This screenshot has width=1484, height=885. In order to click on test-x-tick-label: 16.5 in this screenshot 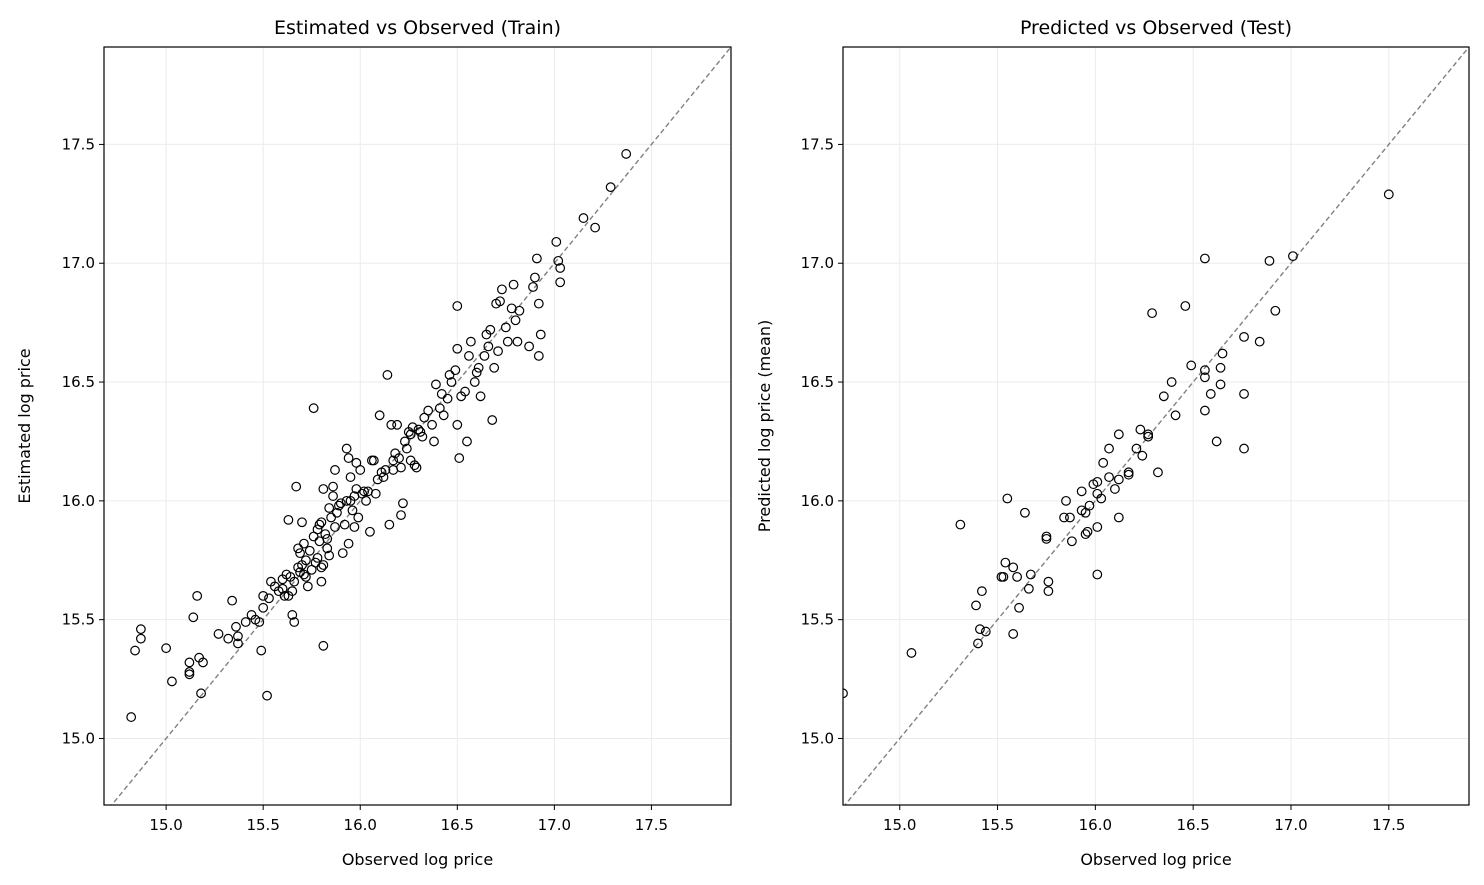, I will do `click(1192, 825)`.